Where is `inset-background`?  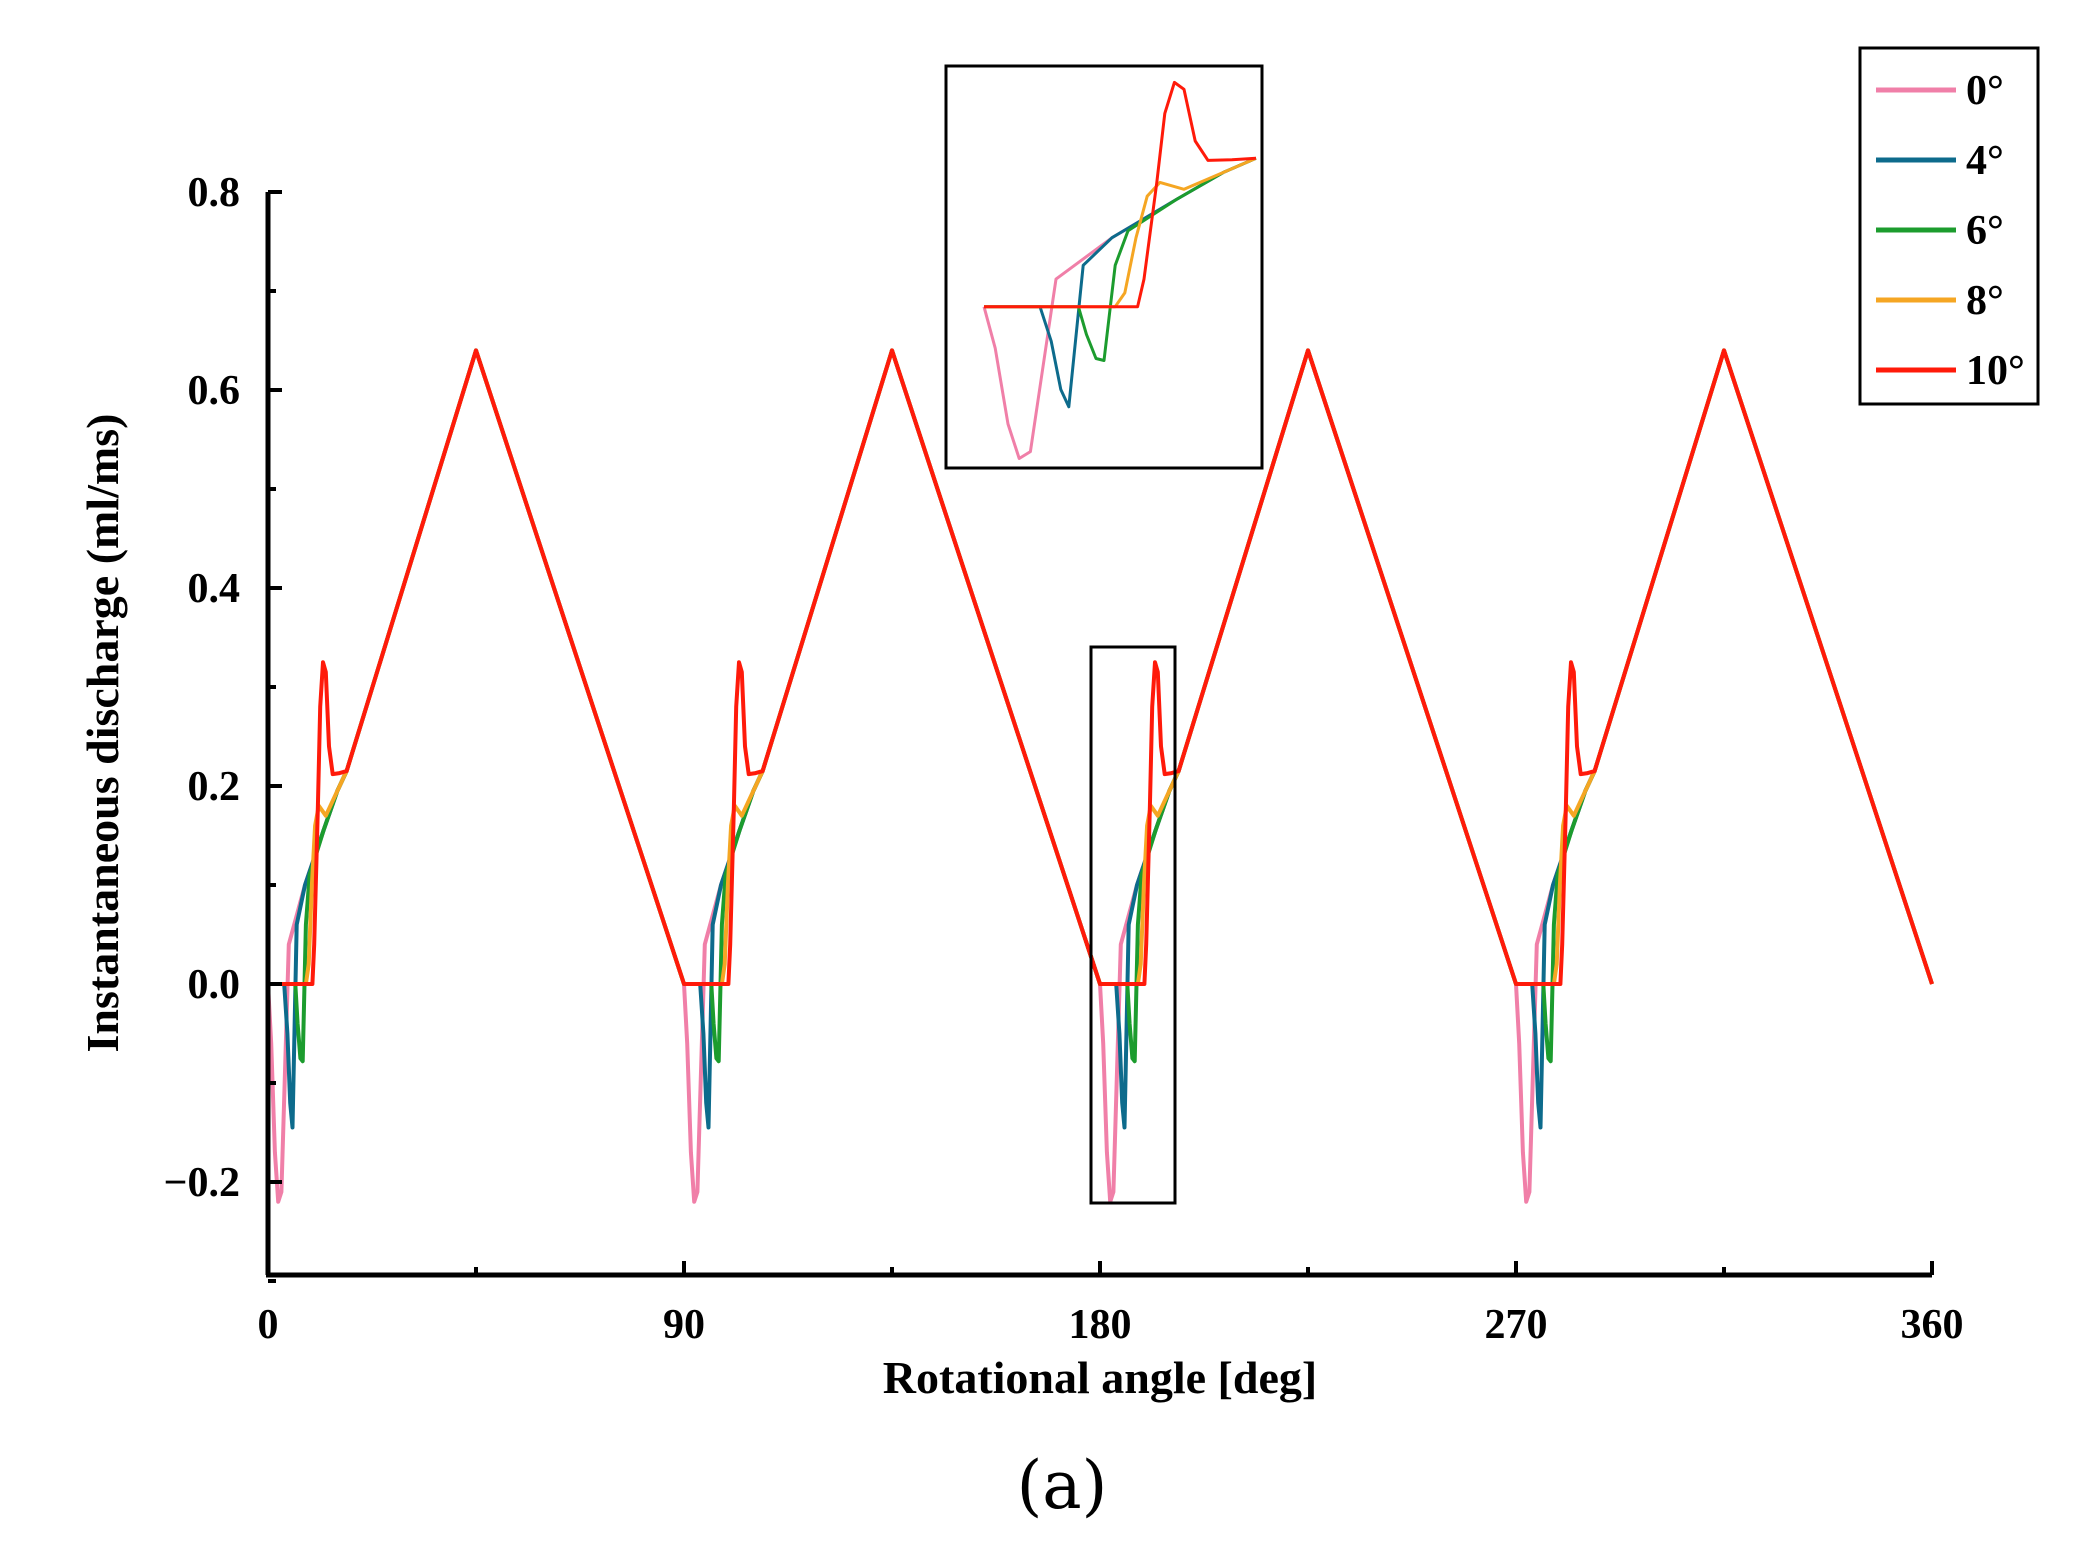
inset-background is located at coordinates (1104, 267).